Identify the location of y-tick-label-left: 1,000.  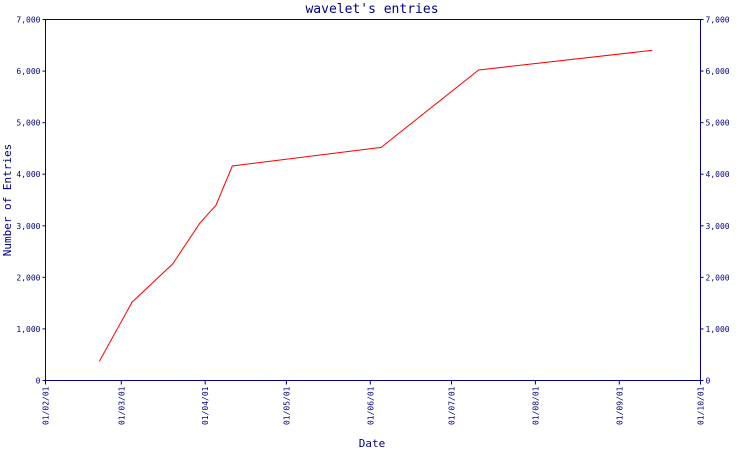
(28, 329).